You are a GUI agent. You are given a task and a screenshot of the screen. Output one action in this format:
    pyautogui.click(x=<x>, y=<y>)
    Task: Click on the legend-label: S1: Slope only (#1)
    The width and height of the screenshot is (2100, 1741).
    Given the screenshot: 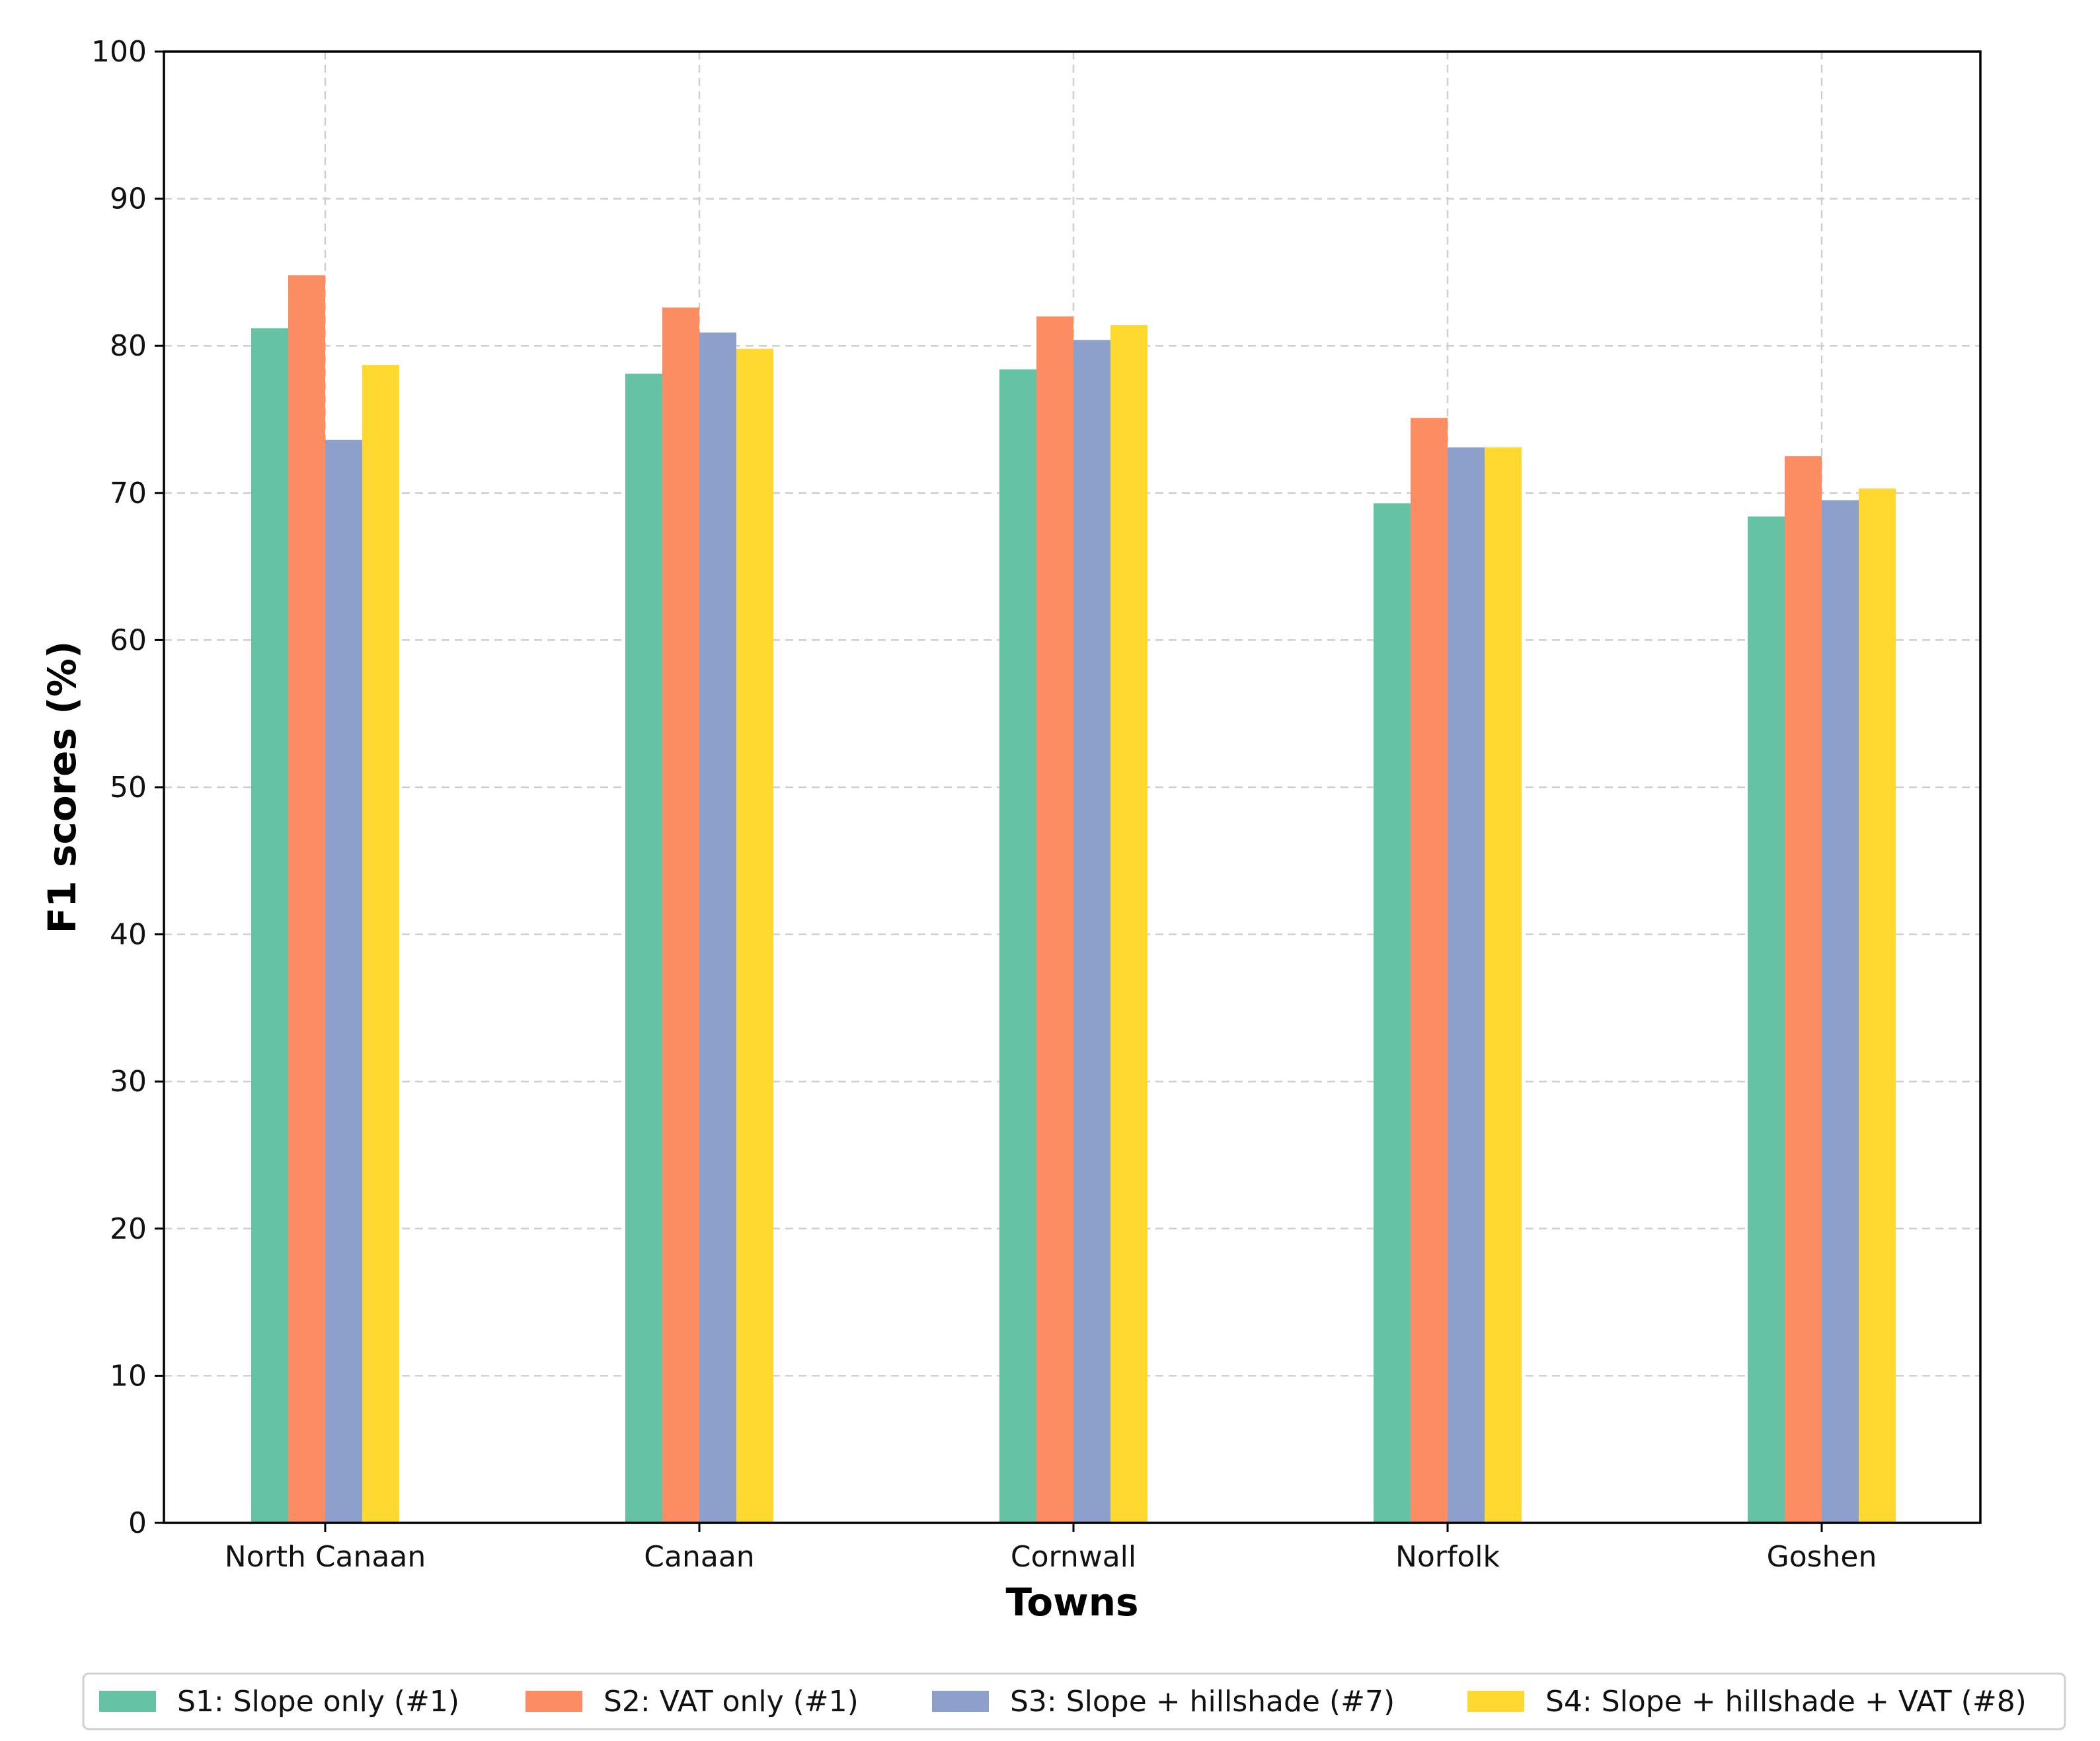 What is the action you would take?
    pyautogui.click(x=318, y=1702)
    